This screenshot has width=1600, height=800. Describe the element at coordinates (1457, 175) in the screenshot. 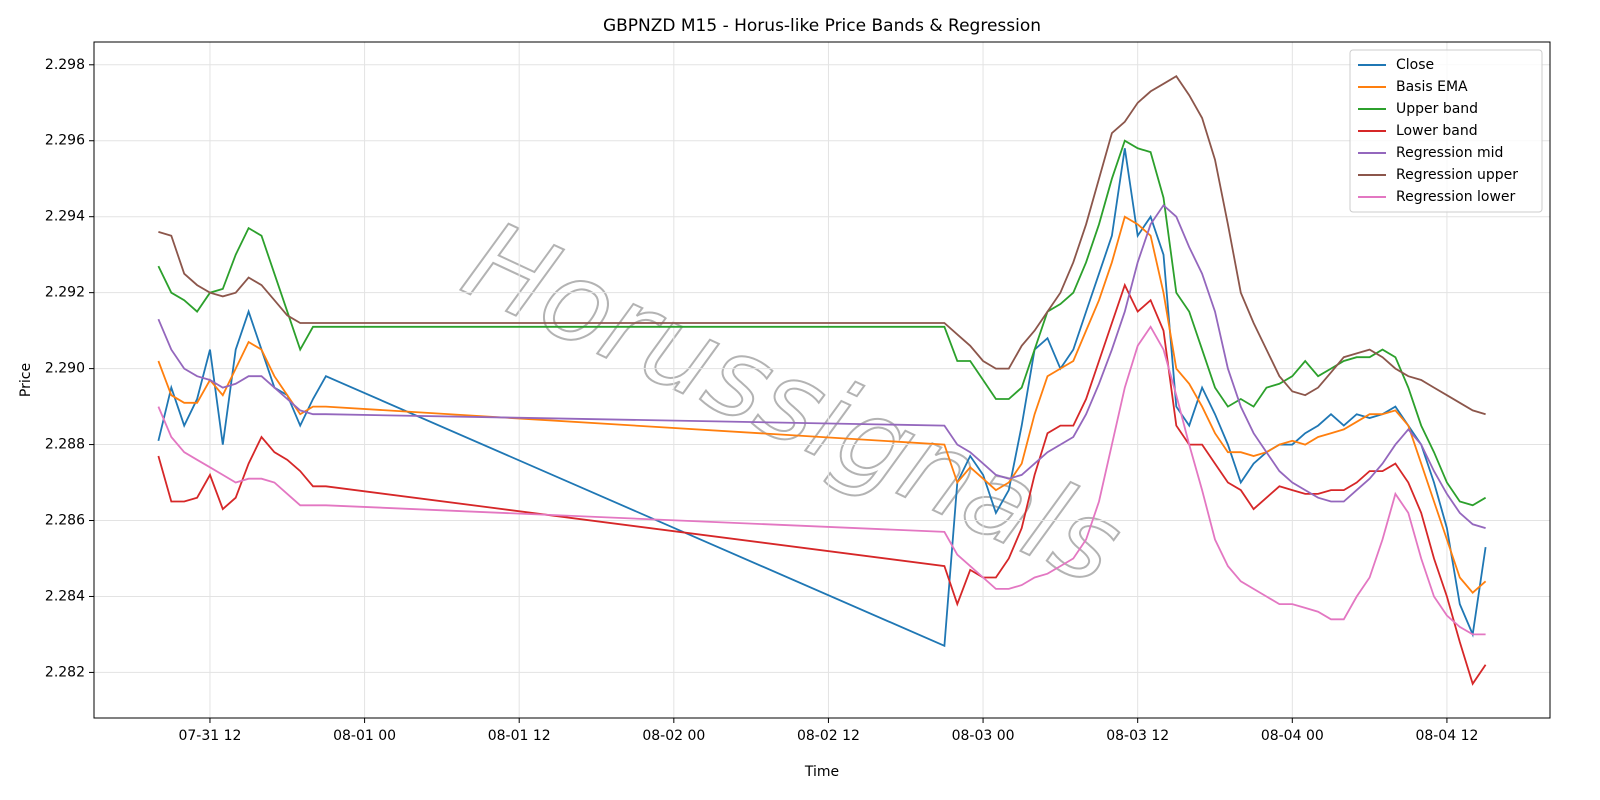

I see `legend-label: Regression upper` at that location.